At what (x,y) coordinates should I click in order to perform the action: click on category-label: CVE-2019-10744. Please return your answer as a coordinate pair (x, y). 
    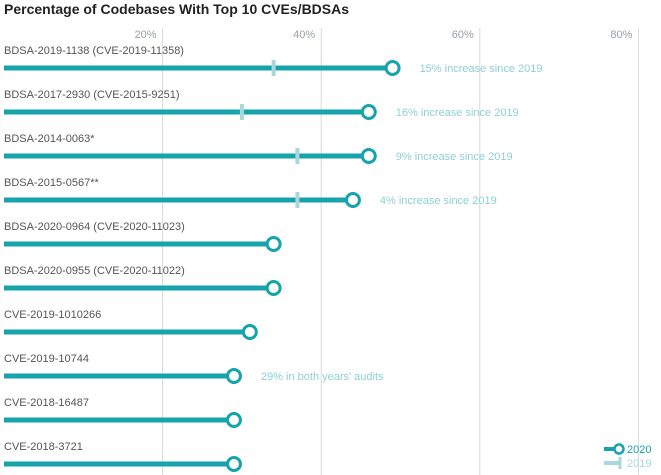
    Looking at the image, I should click on (46, 359).